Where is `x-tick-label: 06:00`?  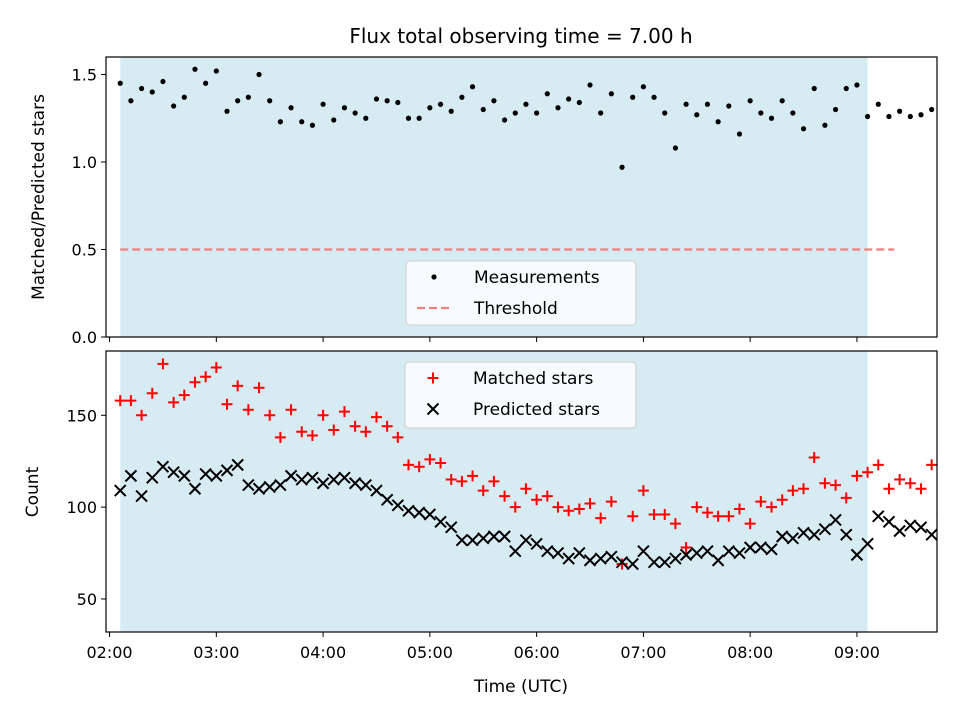 x-tick-label: 06:00 is located at coordinates (537, 652).